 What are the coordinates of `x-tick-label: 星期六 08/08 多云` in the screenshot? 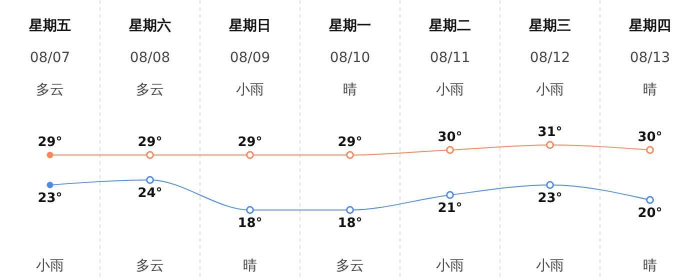 It's located at (149, 57).